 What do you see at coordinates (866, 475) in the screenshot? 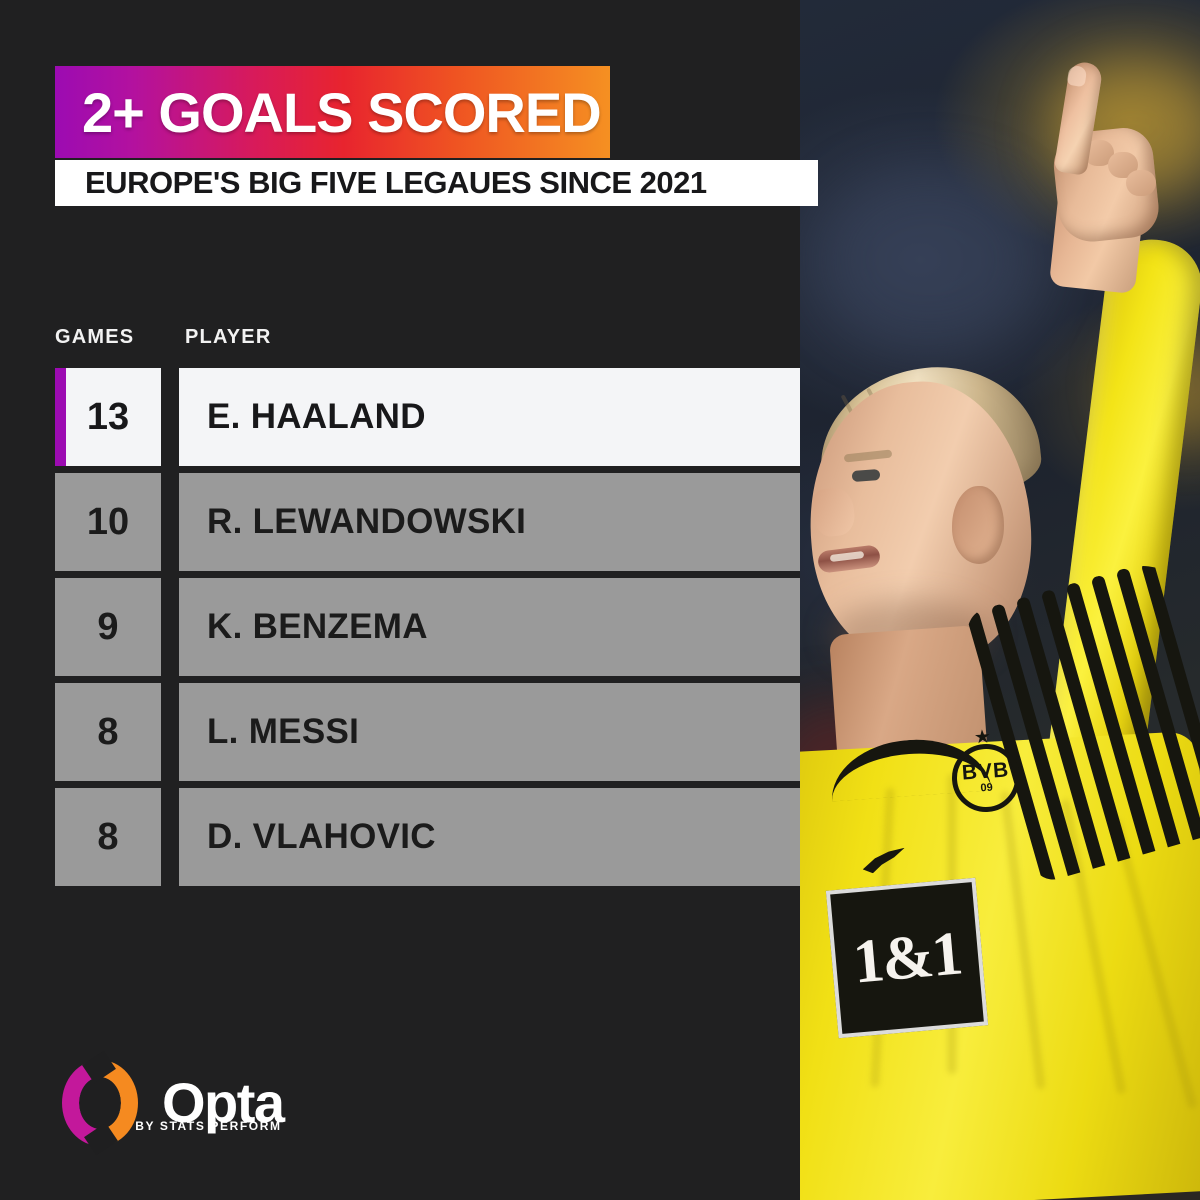
I see `eye` at bounding box center [866, 475].